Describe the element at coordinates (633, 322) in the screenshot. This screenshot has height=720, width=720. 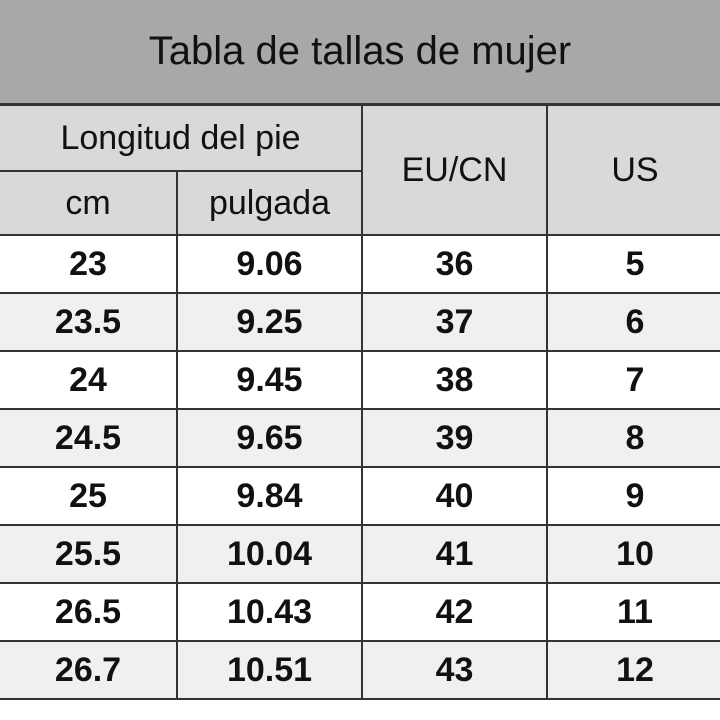
I see `cell-us: 6` at that location.